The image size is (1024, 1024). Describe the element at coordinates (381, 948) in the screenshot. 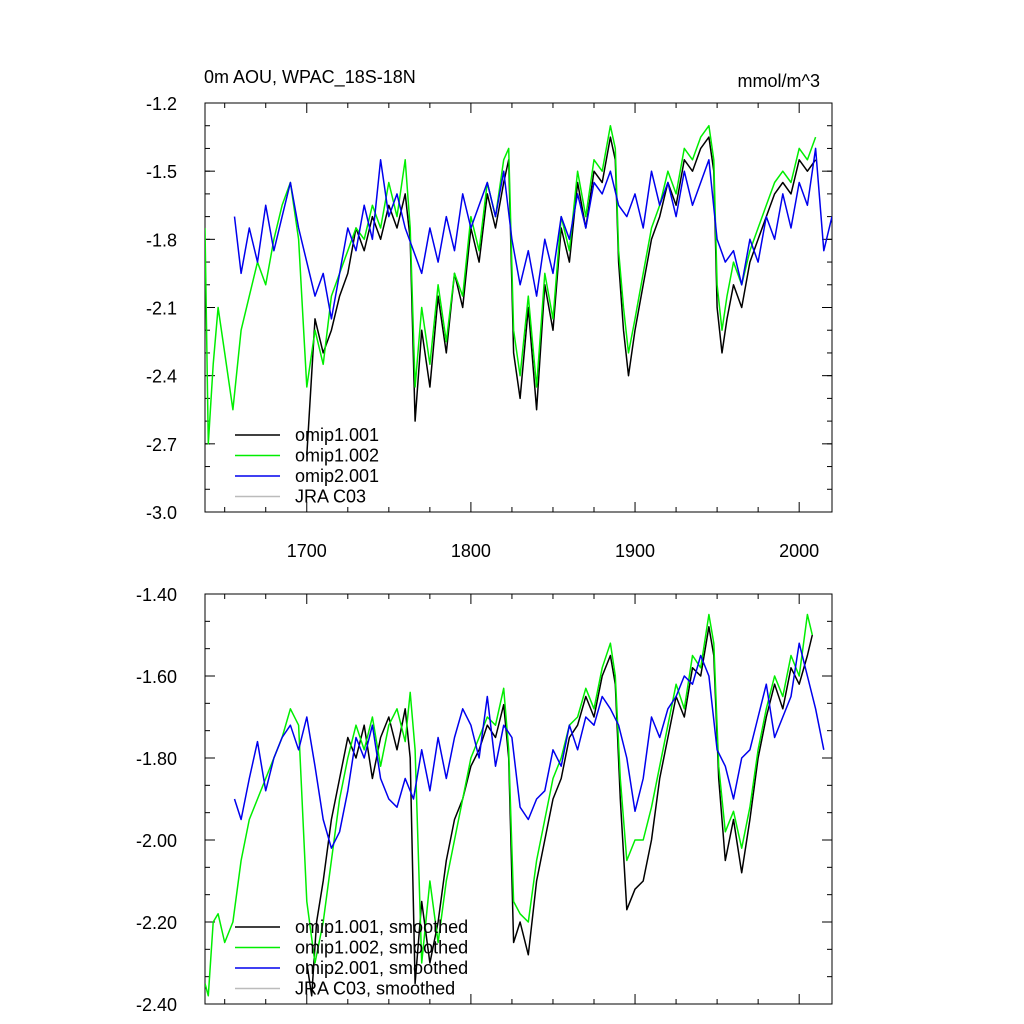

I see `bottom-legend-label-2: omip1.002, smoothed` at that location.